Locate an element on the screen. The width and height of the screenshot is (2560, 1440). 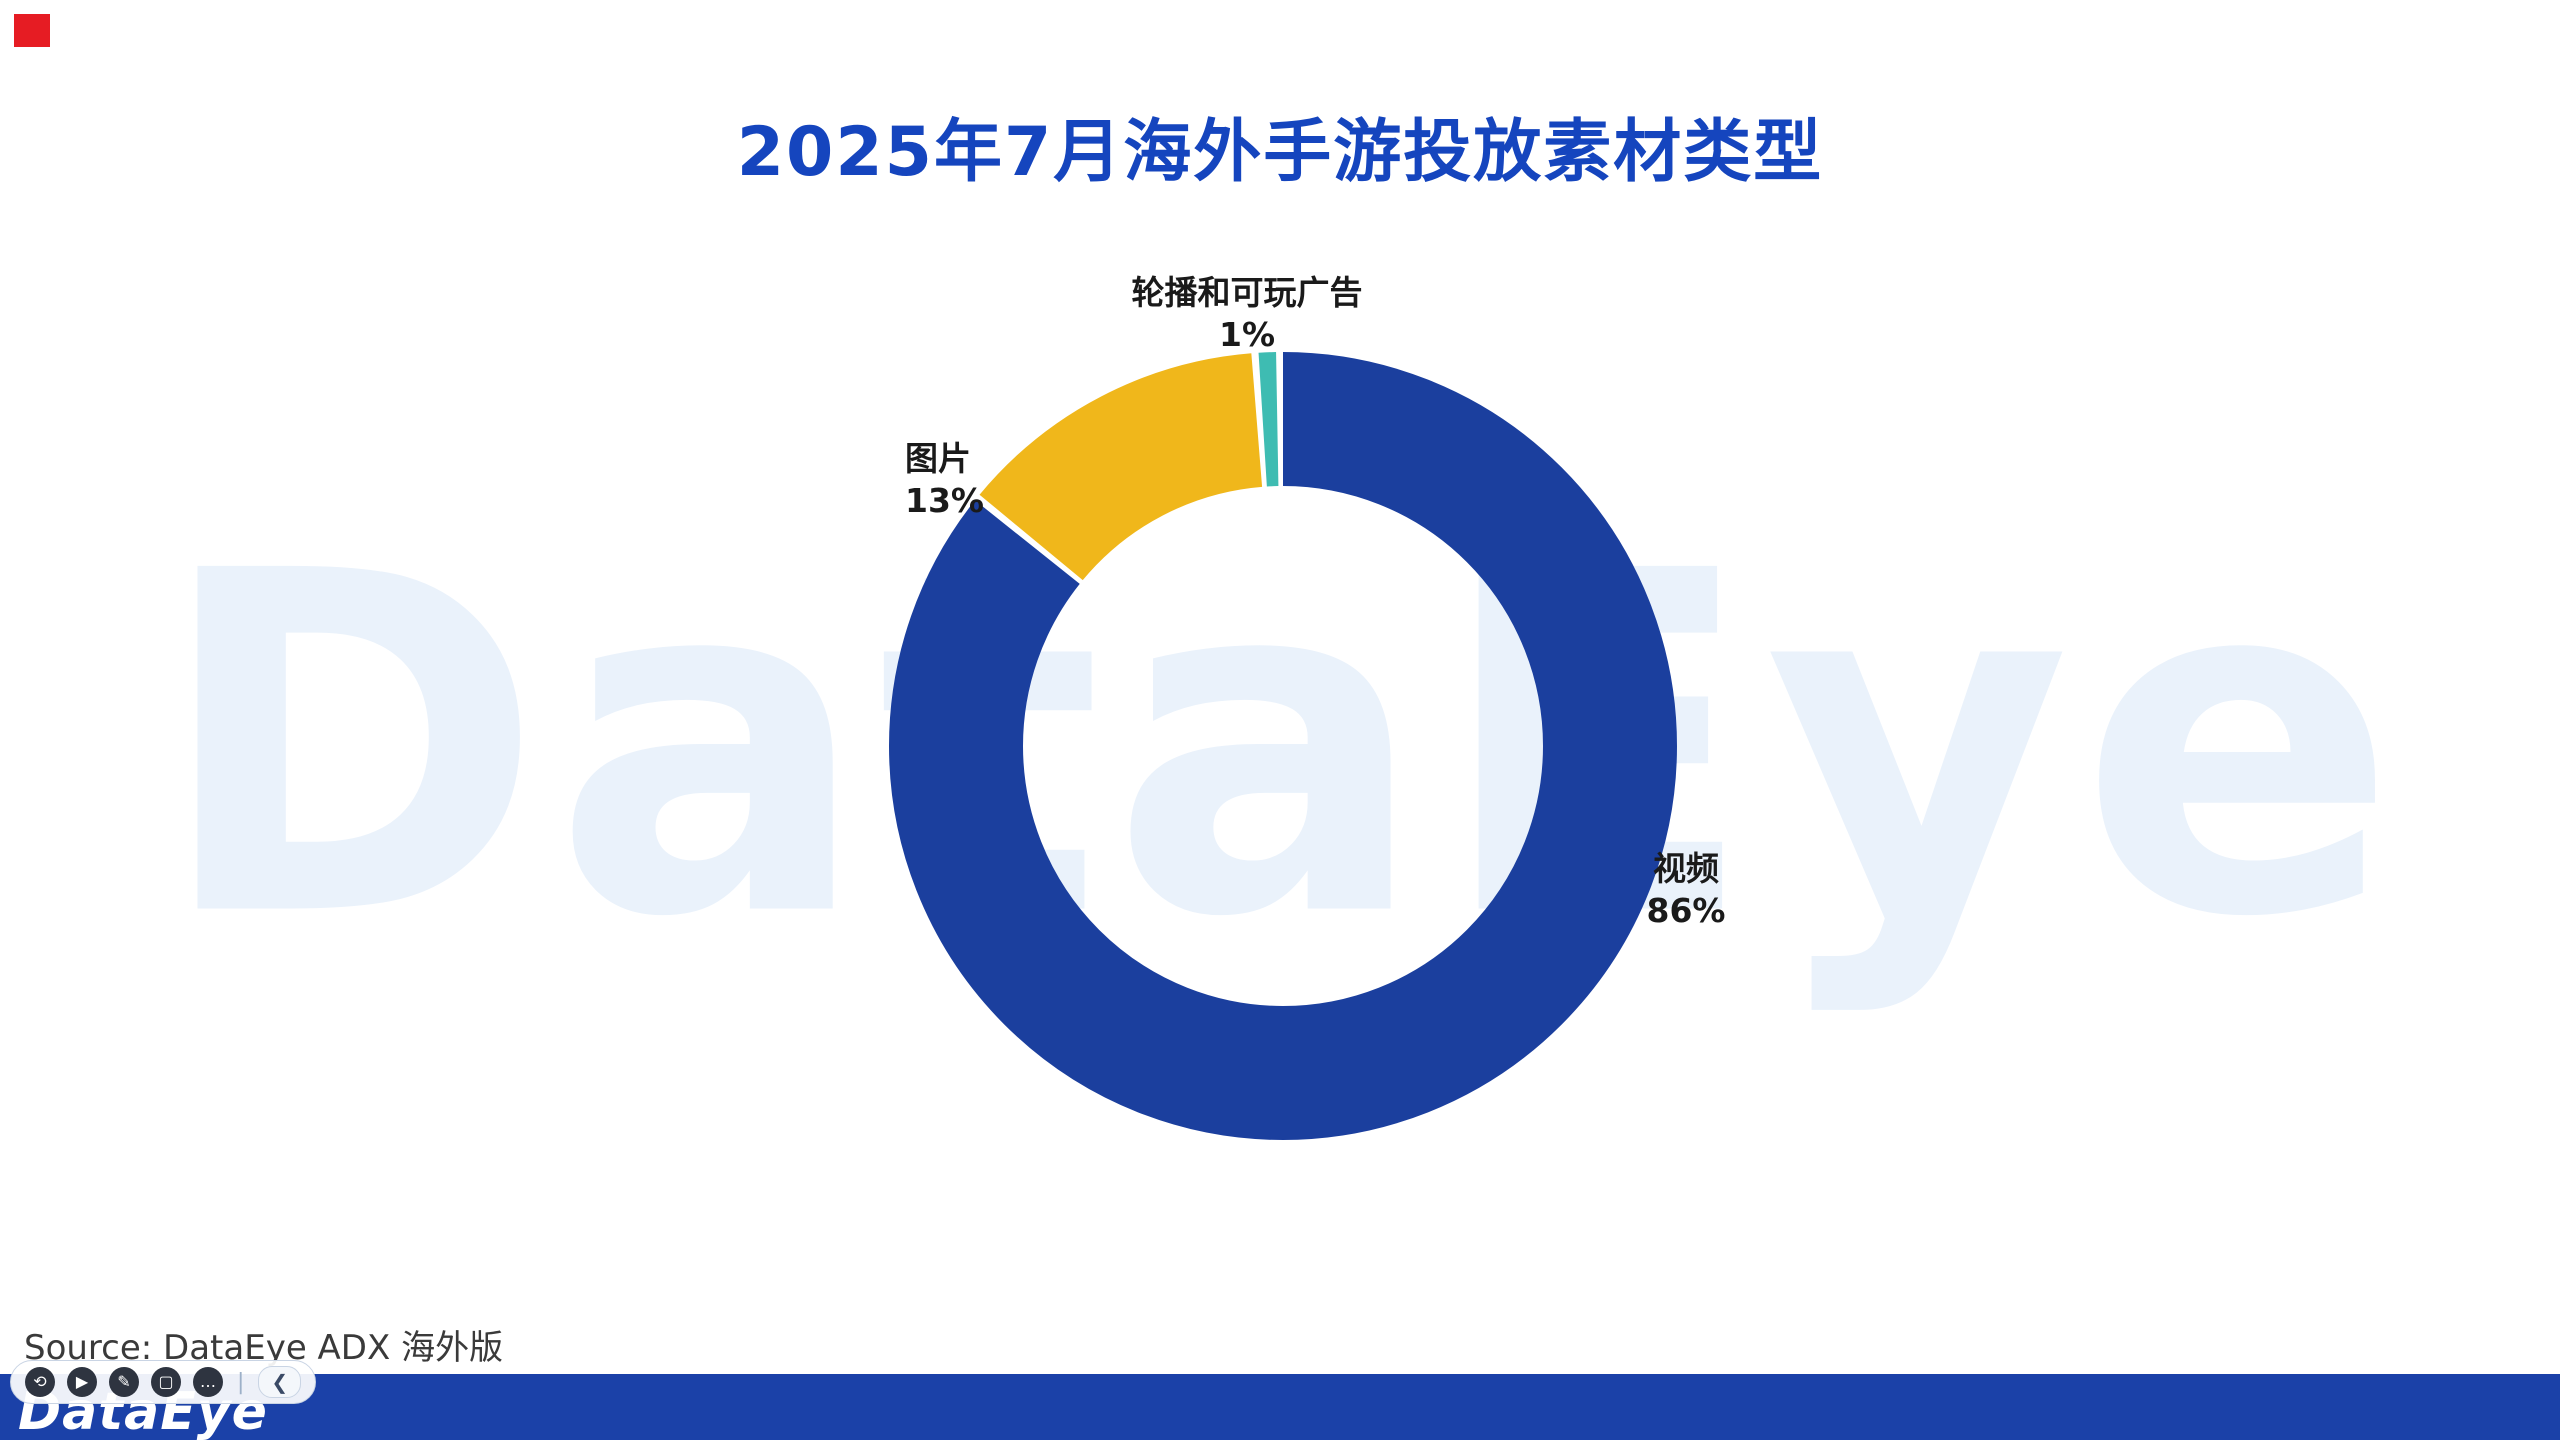
collapse-toolbar-button: ❮ is located at coordinates (280, 1382).